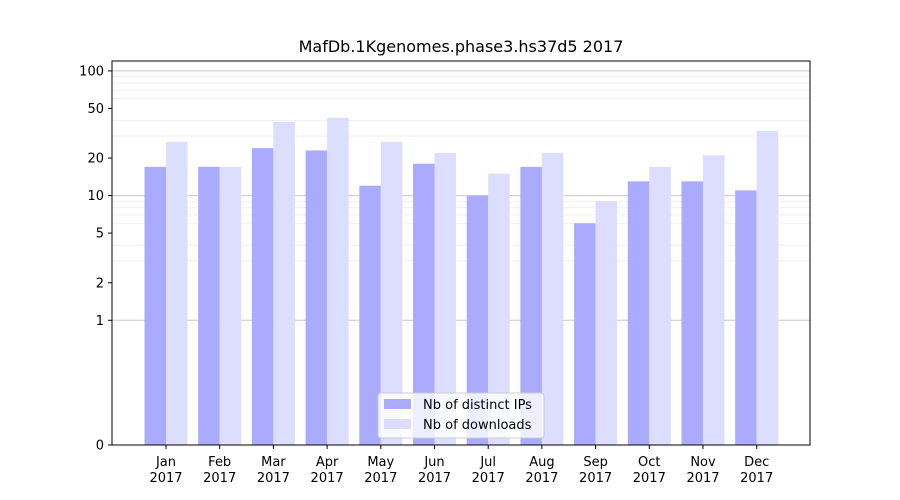 This screenshot has width=900, height=500. I want to click on x-tick-label-month: May, so click(380, 462).